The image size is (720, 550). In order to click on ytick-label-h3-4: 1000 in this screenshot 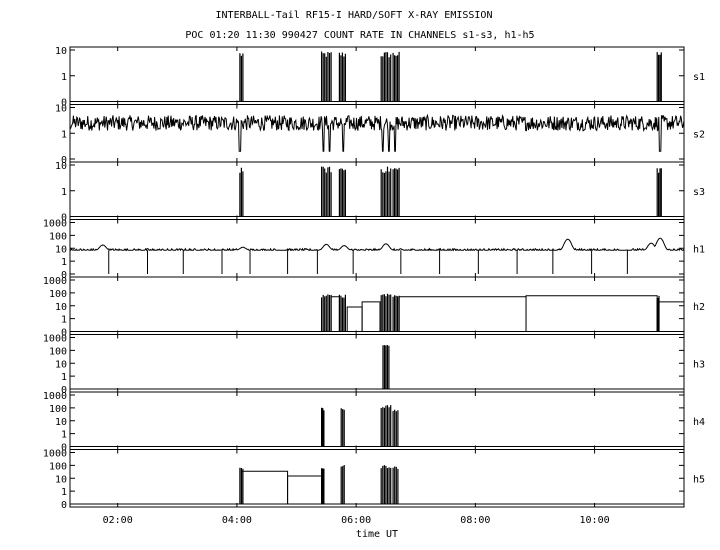, I will do `click(55, 339)`.